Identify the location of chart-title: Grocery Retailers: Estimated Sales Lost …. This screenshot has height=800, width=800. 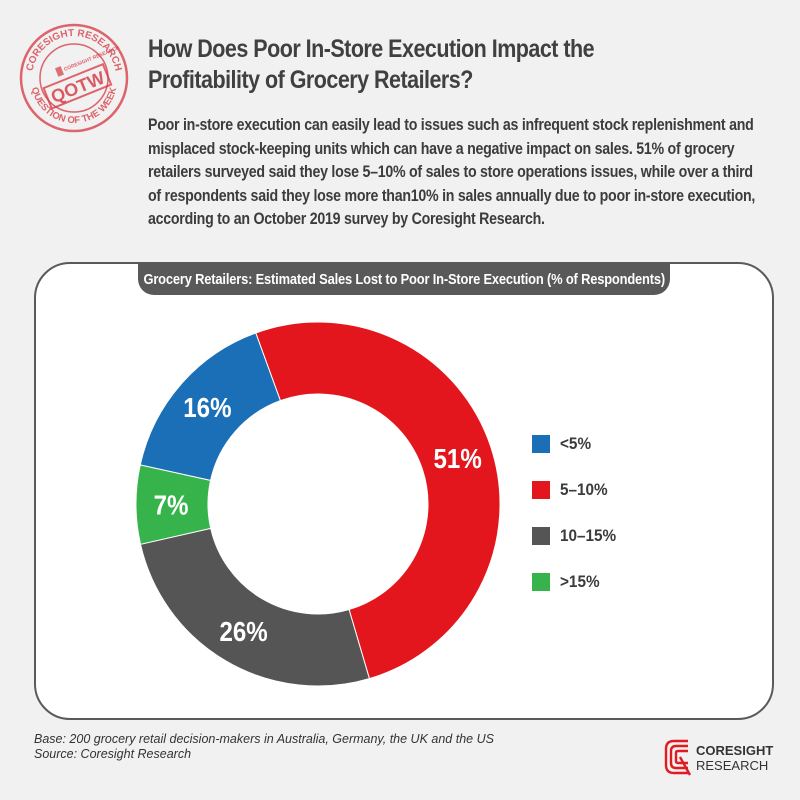
(404, 279).